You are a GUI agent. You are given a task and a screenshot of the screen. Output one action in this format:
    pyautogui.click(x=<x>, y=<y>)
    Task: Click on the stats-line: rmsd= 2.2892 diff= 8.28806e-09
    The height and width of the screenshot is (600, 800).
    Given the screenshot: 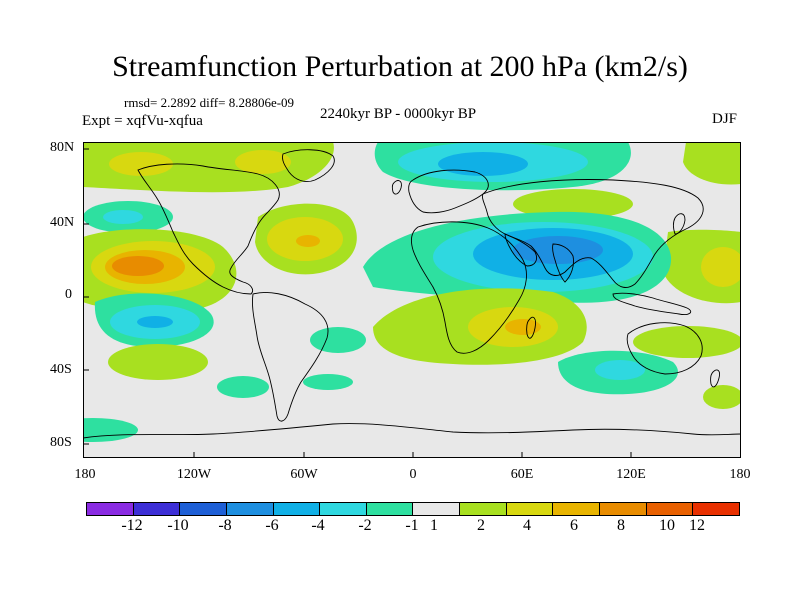 What is the action you would take?
    pyautogui.click(x=209, y=102)
    